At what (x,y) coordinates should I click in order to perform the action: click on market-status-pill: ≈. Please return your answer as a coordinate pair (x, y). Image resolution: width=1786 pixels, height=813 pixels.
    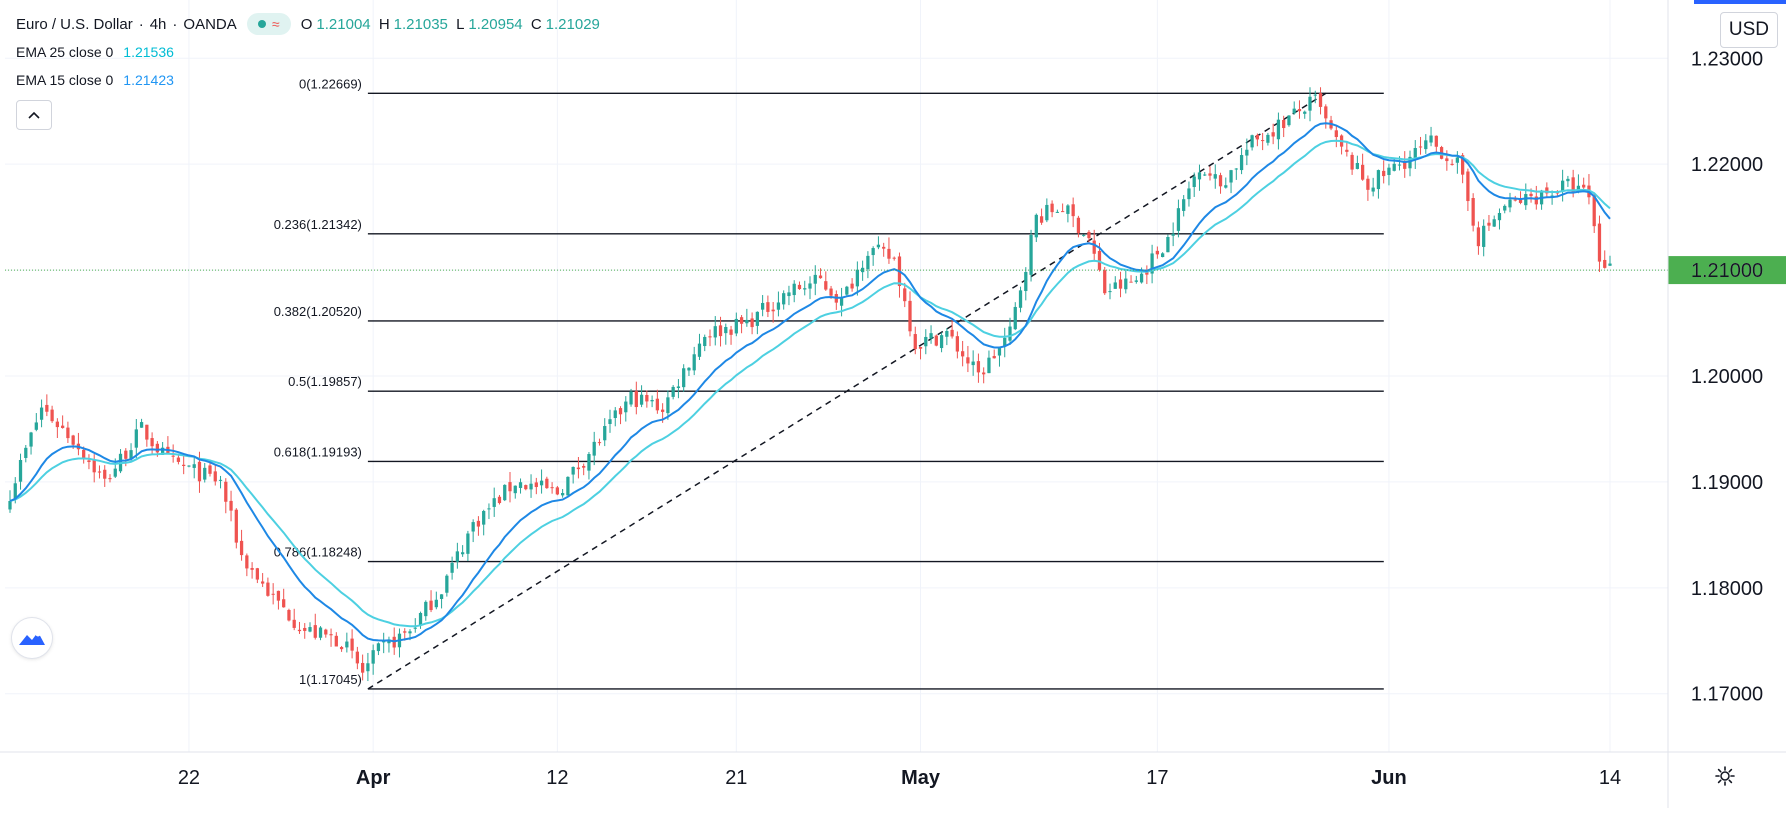
    Looking at the image, I should click on (268, 24).